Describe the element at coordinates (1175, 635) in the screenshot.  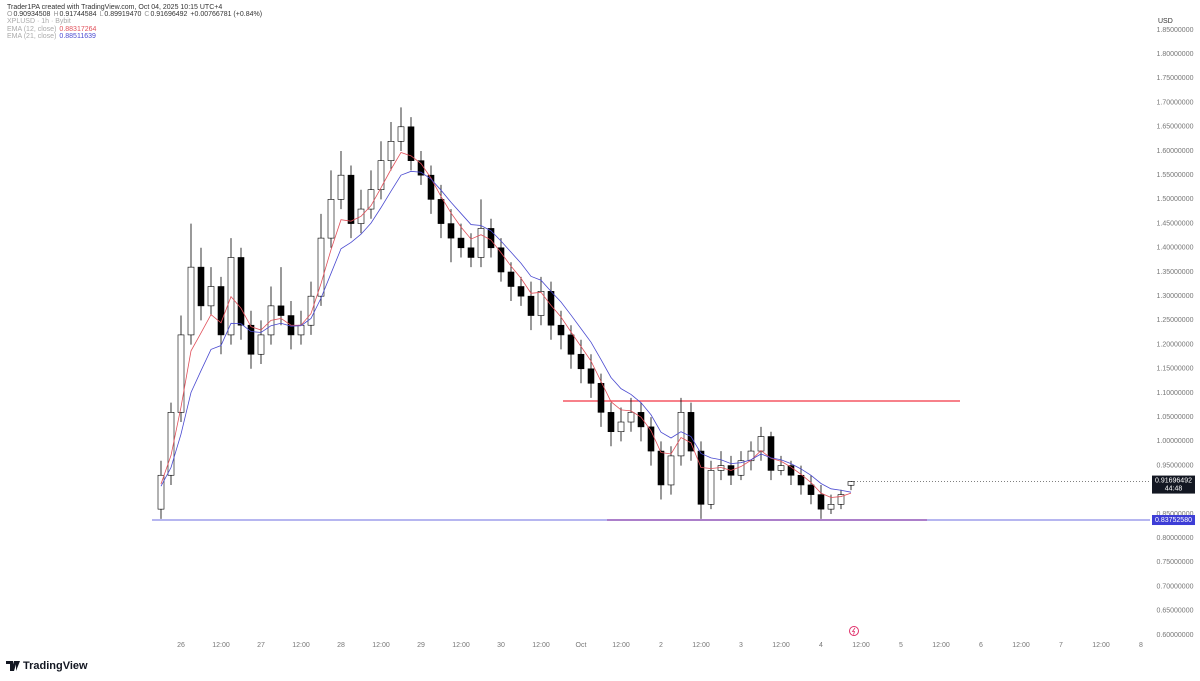
I see `y-tick-label: 0.60000000` at that location.